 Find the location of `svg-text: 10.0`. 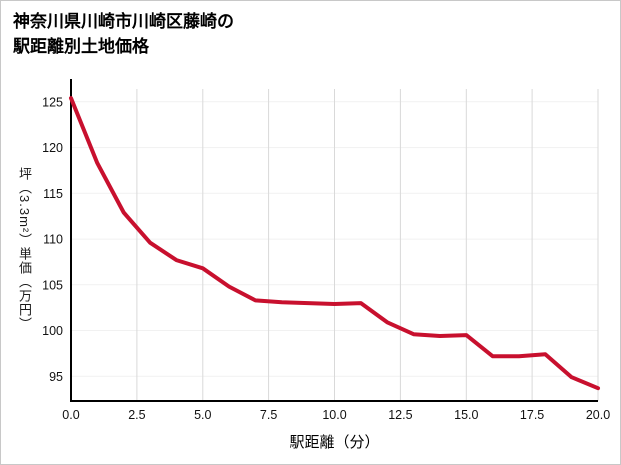

svg-text: 10.0 is located at coordinates (334, 415).